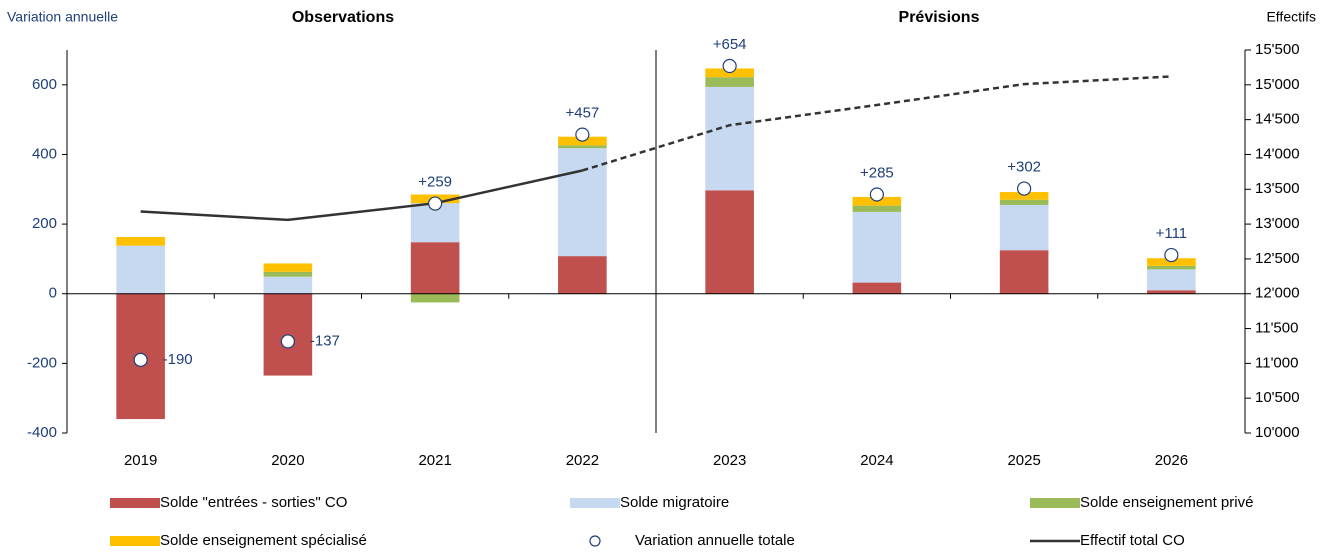  Describe the element at coordinates (1277, 397) in the screenshot. I see `y2-tick-label: 10'500` at that location.